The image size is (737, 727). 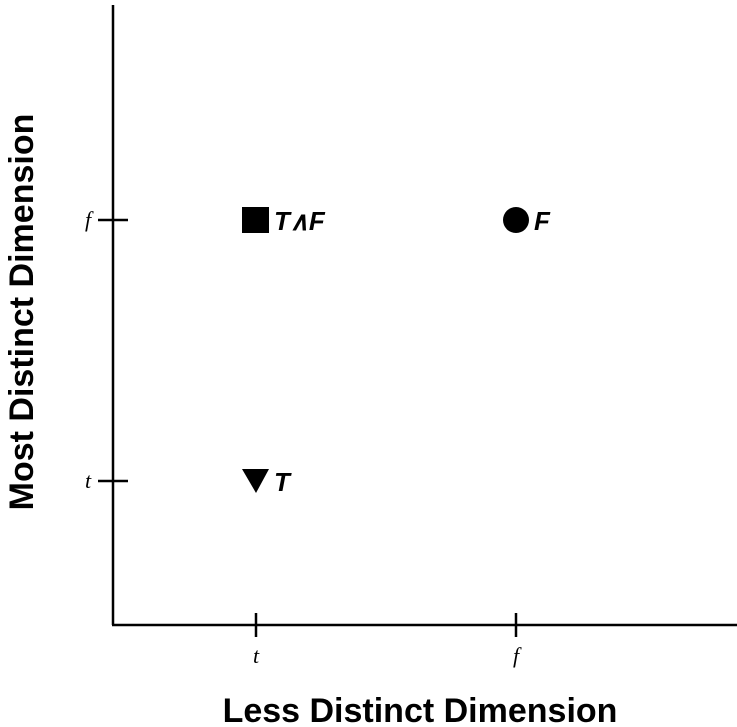 I want to click on y-tick-label: f, so click(x=89, y=219).